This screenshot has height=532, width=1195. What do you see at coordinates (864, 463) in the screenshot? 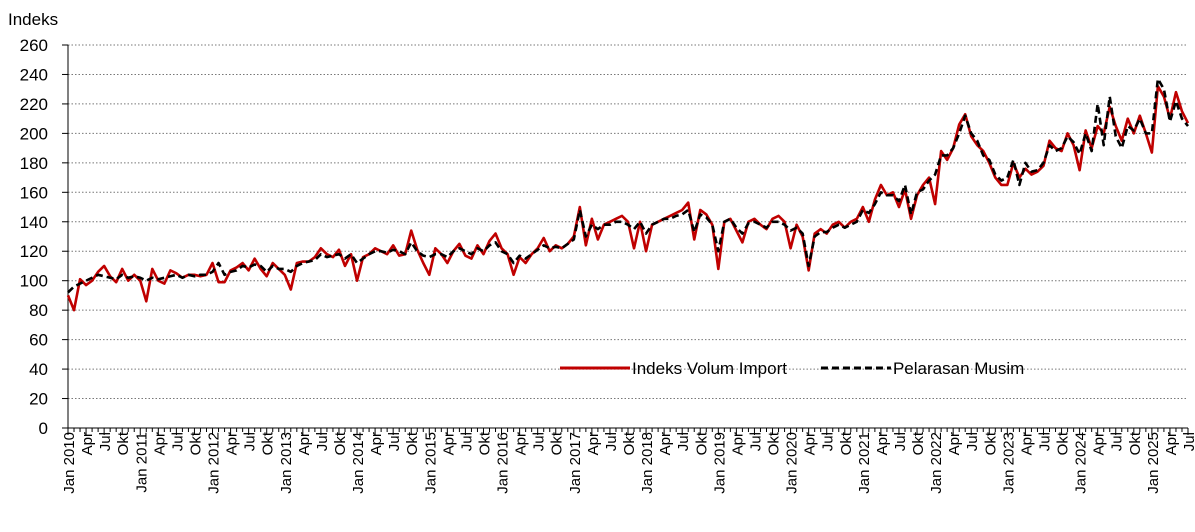
I see `x-tick-label: Jan 2021` at bounding box center [864, 463].